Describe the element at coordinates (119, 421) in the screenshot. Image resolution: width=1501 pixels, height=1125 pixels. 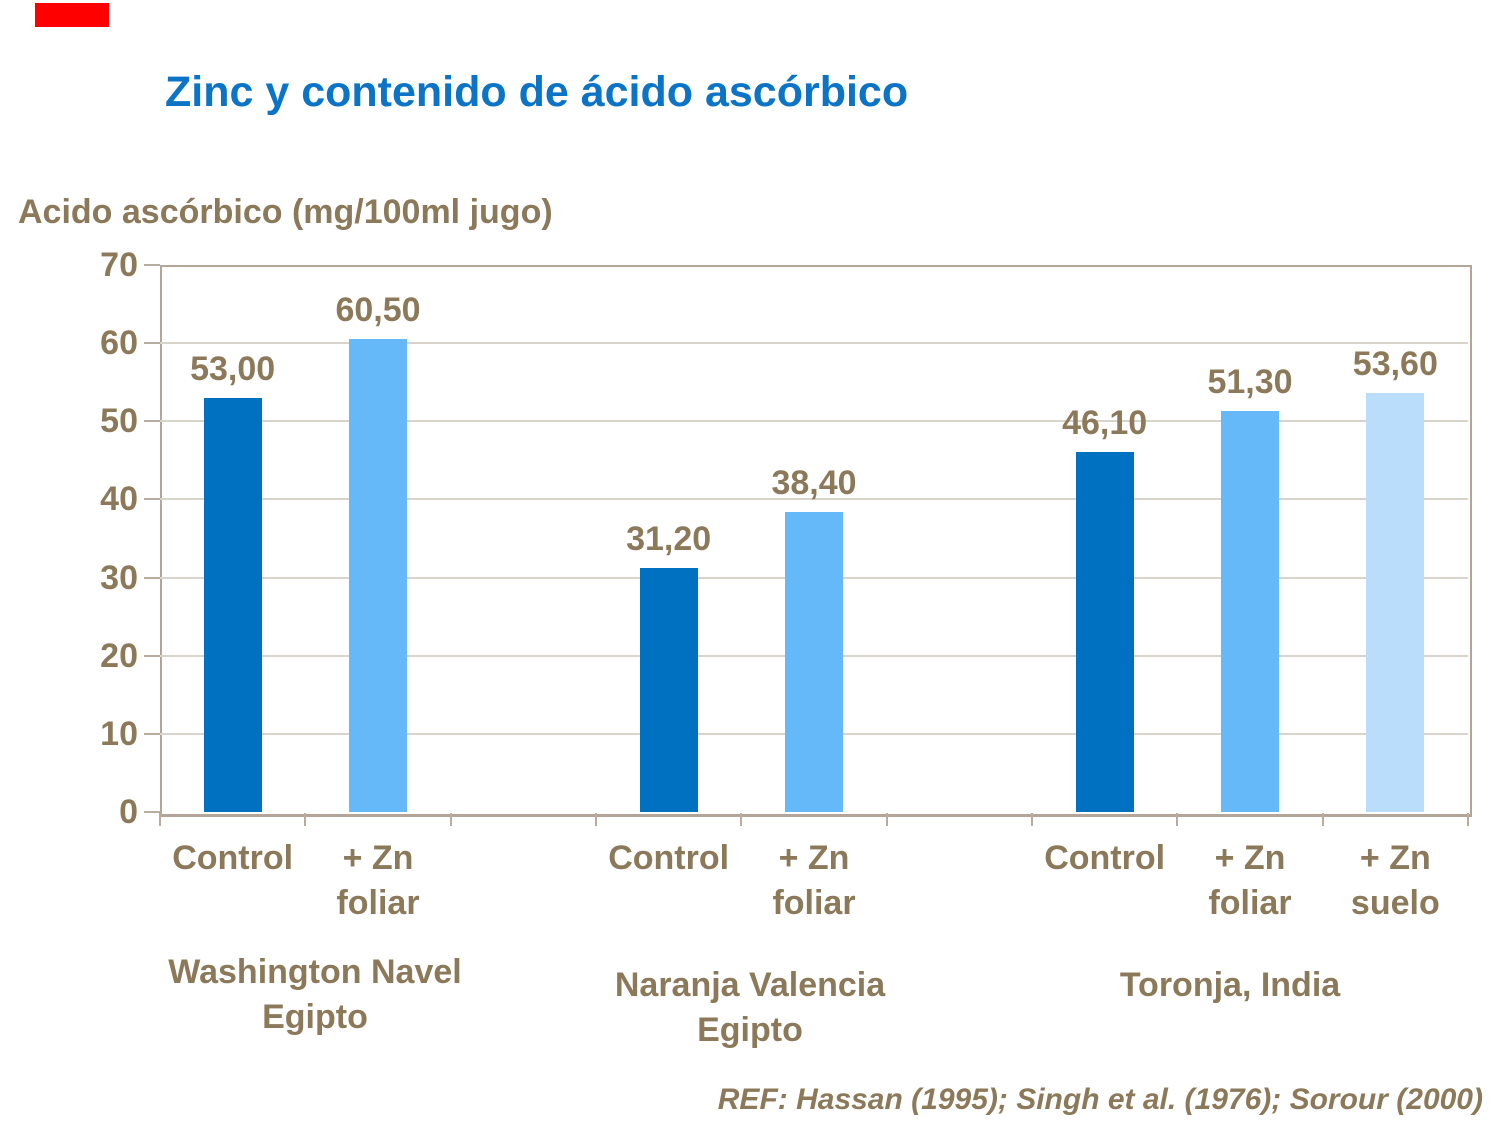
I see `y-tick-label: 50` at that location.